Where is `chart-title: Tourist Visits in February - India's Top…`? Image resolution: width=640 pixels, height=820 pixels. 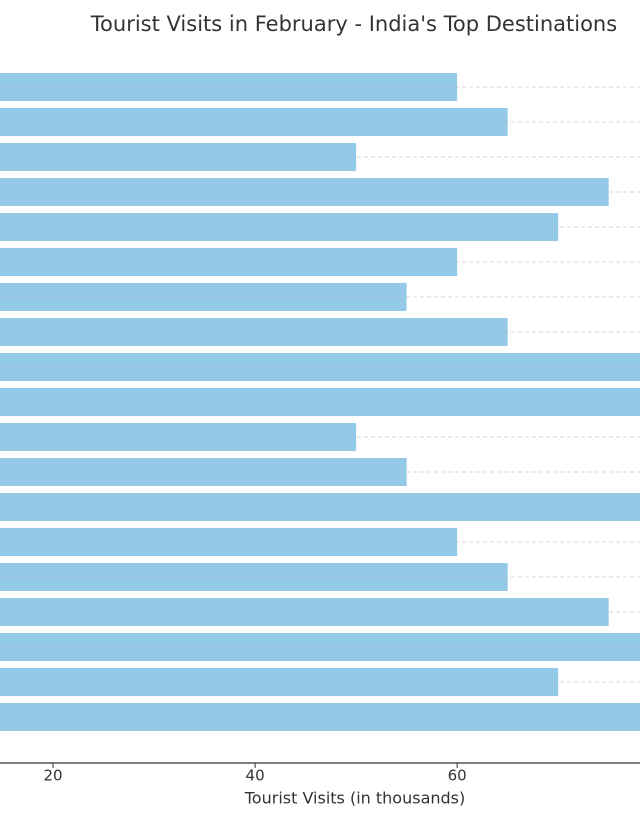 chart-title: Tourist Visits in February - India's Top… is located at coordinates (353, 24).